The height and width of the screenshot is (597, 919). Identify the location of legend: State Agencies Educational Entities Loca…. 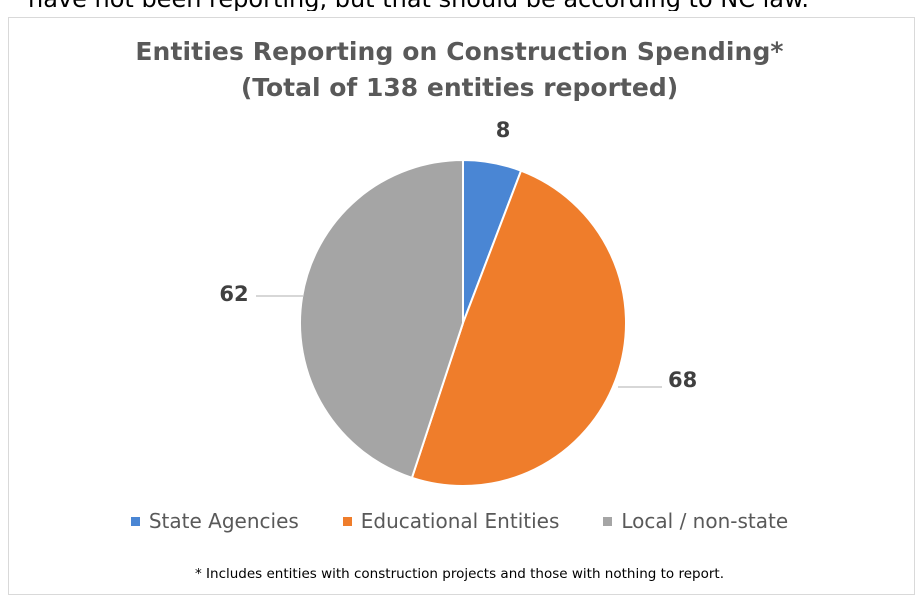
(459, 521).